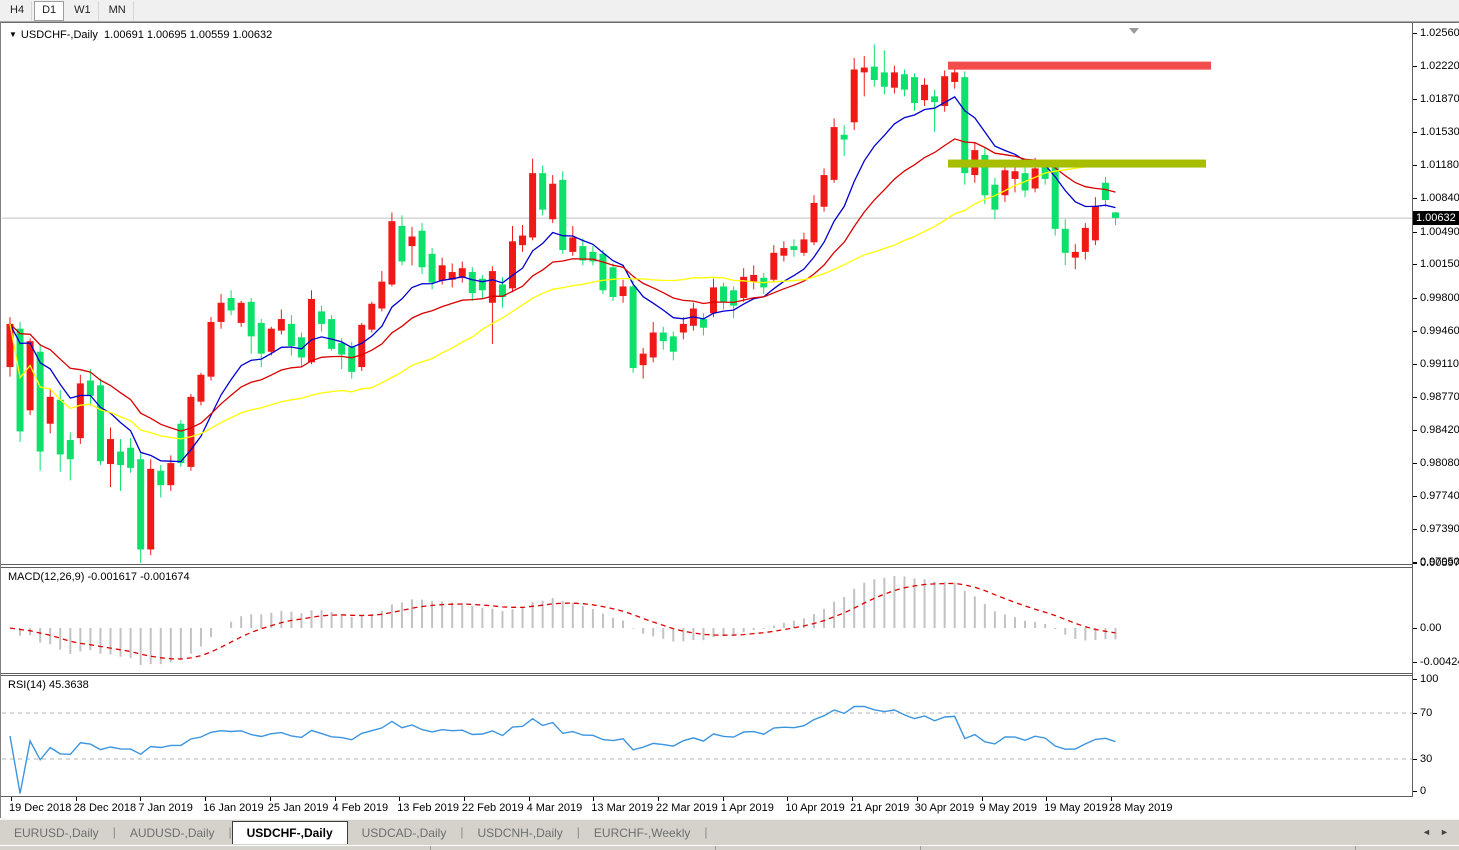 The height and width of the screenshot is (850, 1459). Describe the element at coordinates (1439, 65) in the screenshot. I see `price-axis-label: 1.02220` at that location.